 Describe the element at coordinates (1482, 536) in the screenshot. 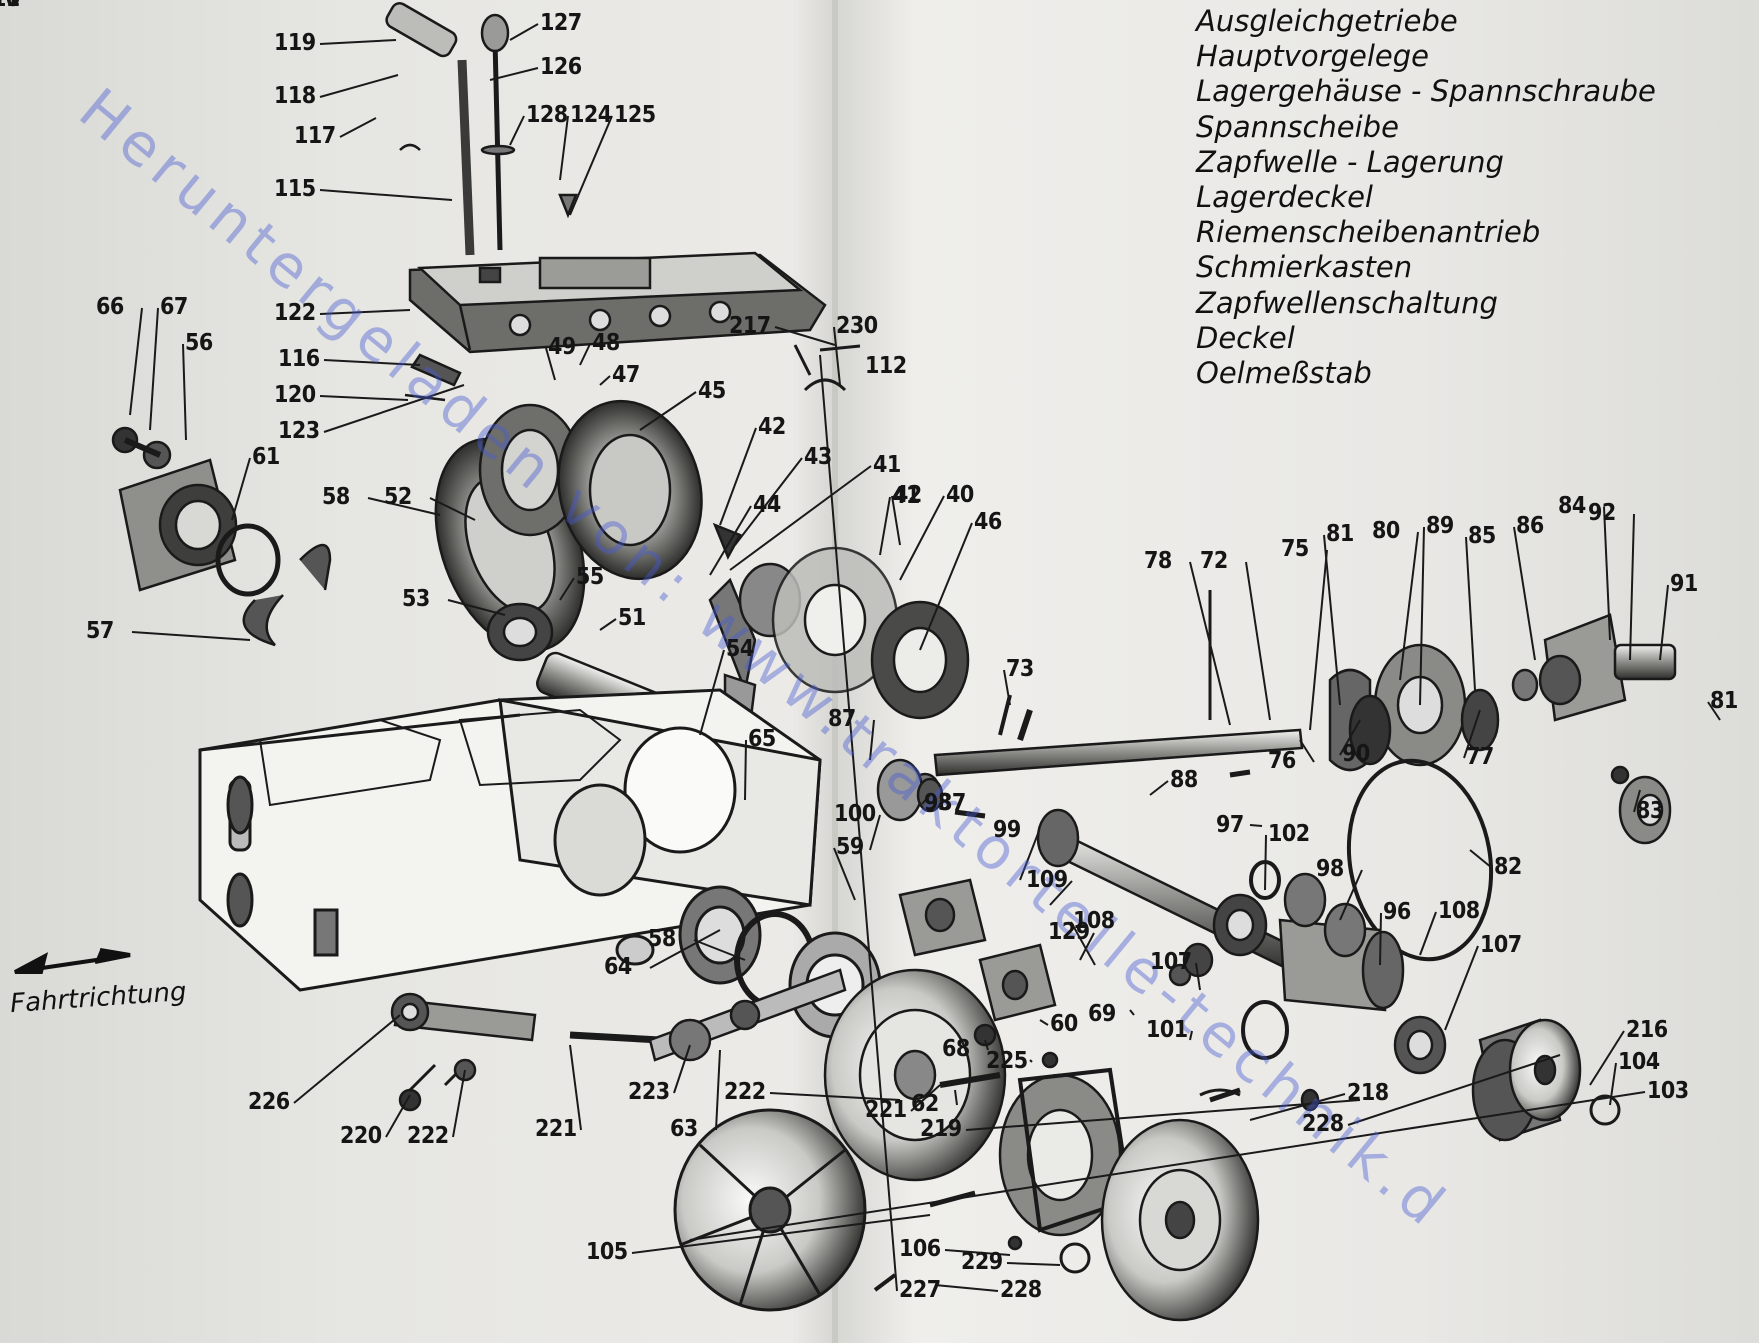

I see `part-number-label: 85` at that location.